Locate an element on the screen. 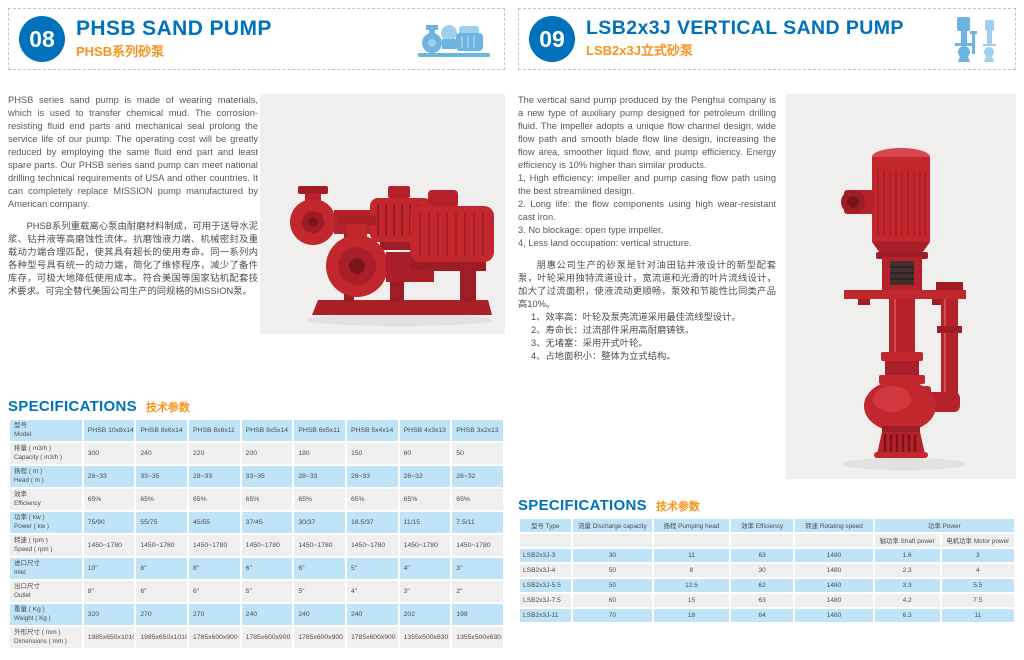  power-subheader-cell: 电机功率 Motor power is located at coordinates (977, 540).